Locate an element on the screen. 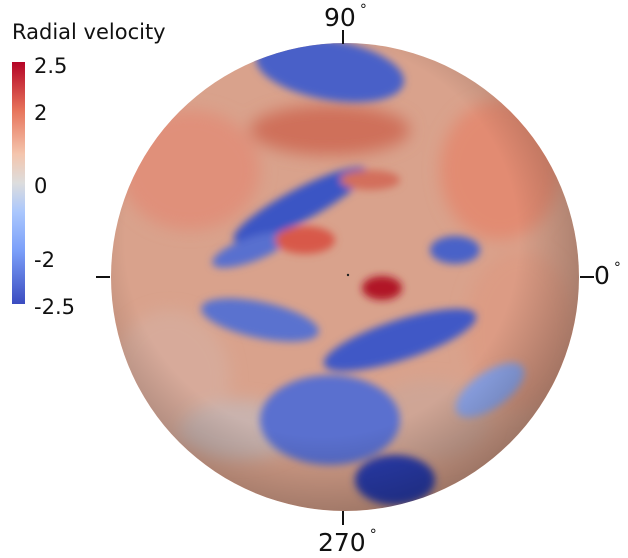  colorbar is located at coordinates (18, 183).